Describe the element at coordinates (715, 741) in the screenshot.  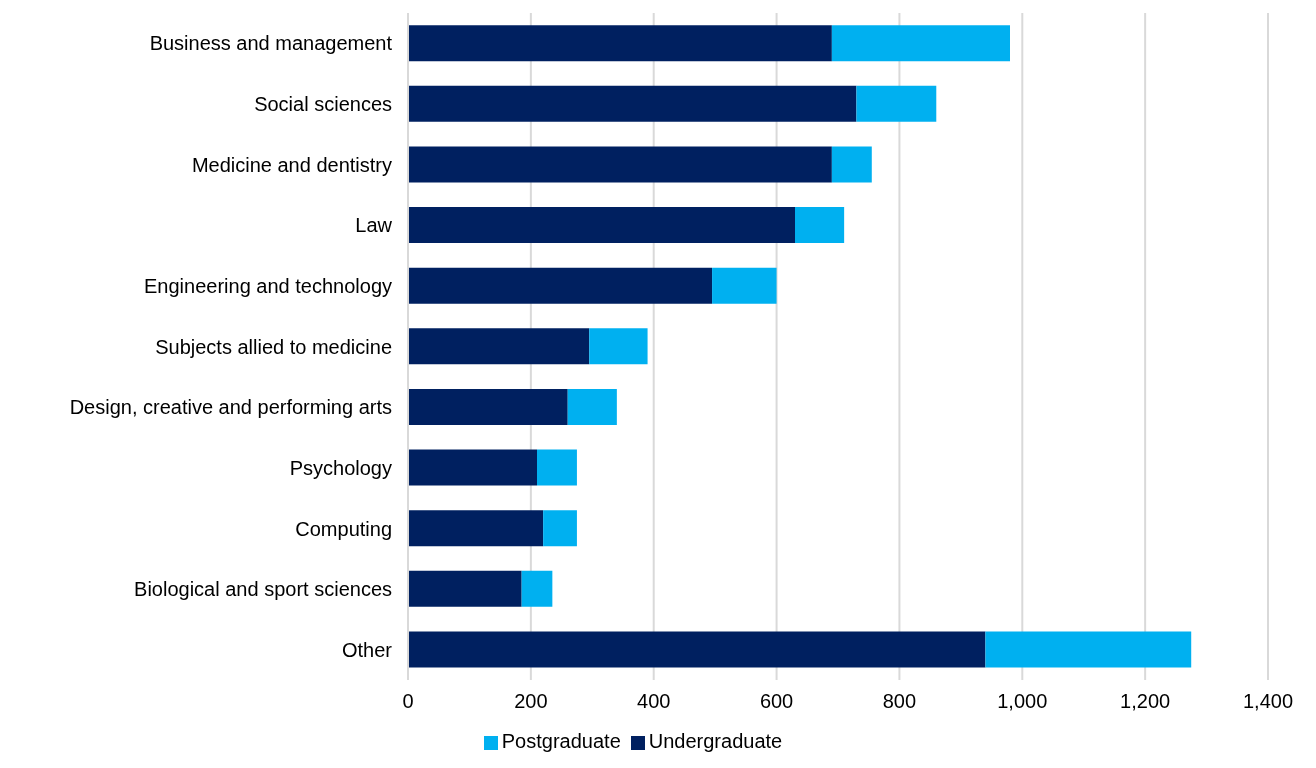
I see `legend-label: Undergraduate` at that location.